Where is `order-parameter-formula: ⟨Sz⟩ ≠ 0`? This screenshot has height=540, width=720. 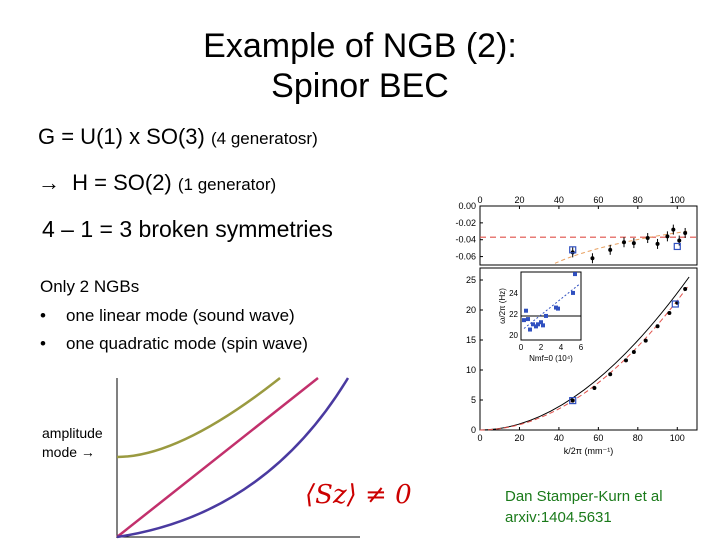
order-parameter-formula: ⟨Sz⟩ ≠ 0 is located at coordinates (358, 495).